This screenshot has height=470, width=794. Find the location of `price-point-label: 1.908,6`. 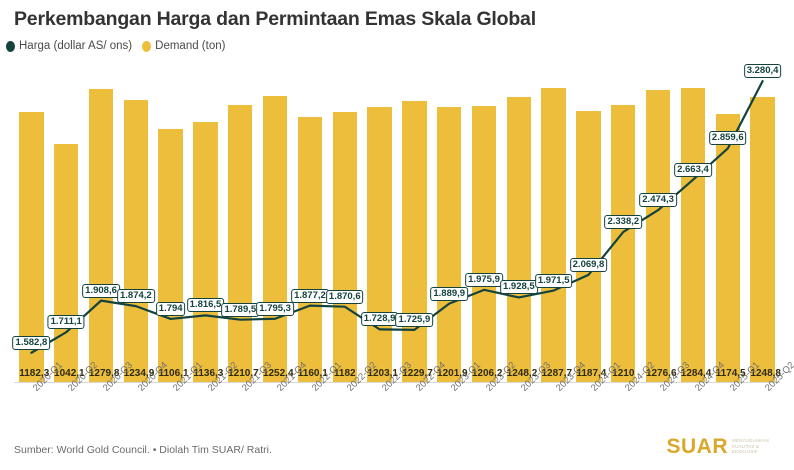

price-point-label: 1.908,6 is located at coordinates (101, 290).